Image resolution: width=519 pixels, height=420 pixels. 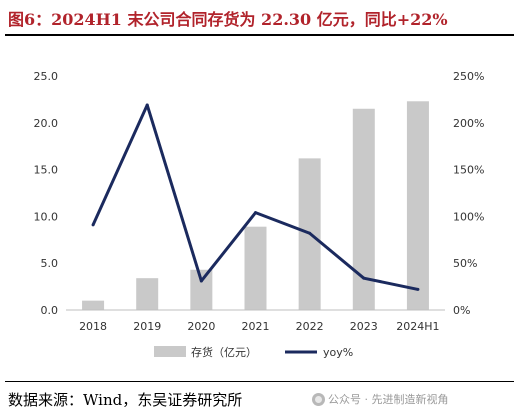 What do you see at coordinates (255, 213) in the screenshot?
I see `yoy-point-2021` at bounding box center [255, 213].